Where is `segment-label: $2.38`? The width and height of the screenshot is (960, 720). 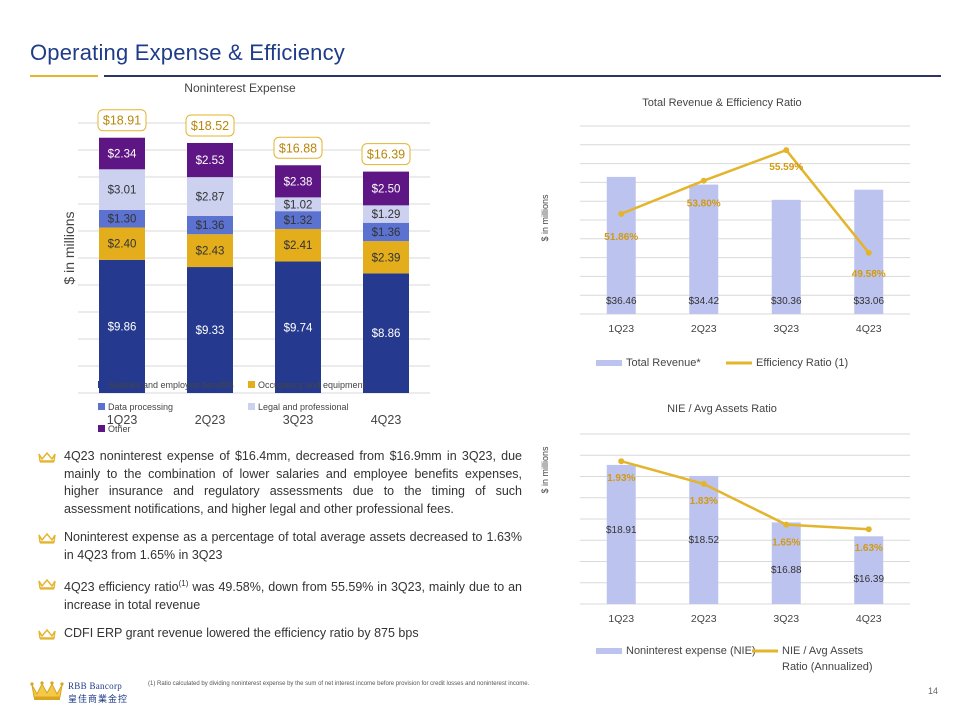 segment-label: $2.38 is located at coordinates (298, 182).